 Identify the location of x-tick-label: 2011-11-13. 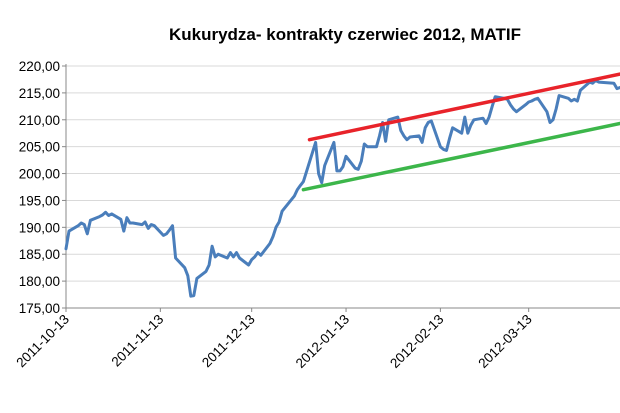
(137, 341).